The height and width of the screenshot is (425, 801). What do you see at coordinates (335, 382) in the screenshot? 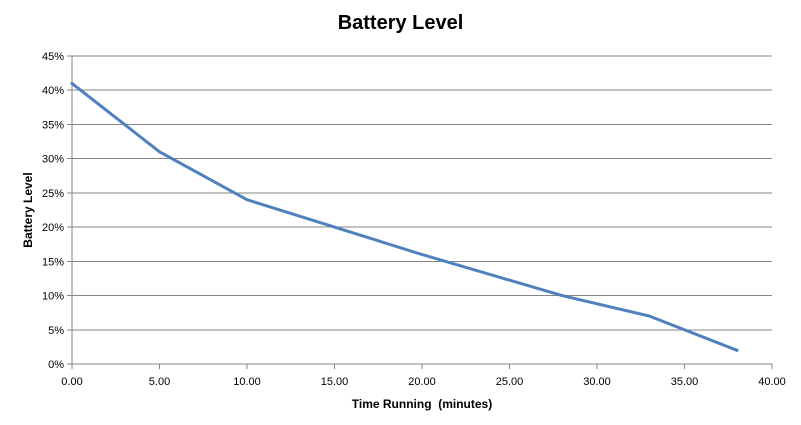
I see `x-tick-label: 15.00` at bounding box center [335, 382].